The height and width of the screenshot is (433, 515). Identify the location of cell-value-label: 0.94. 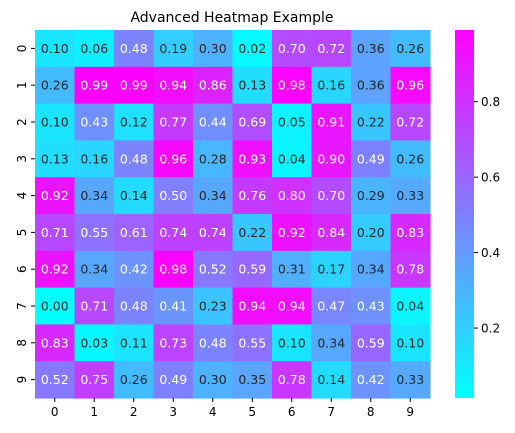
(292, 306).